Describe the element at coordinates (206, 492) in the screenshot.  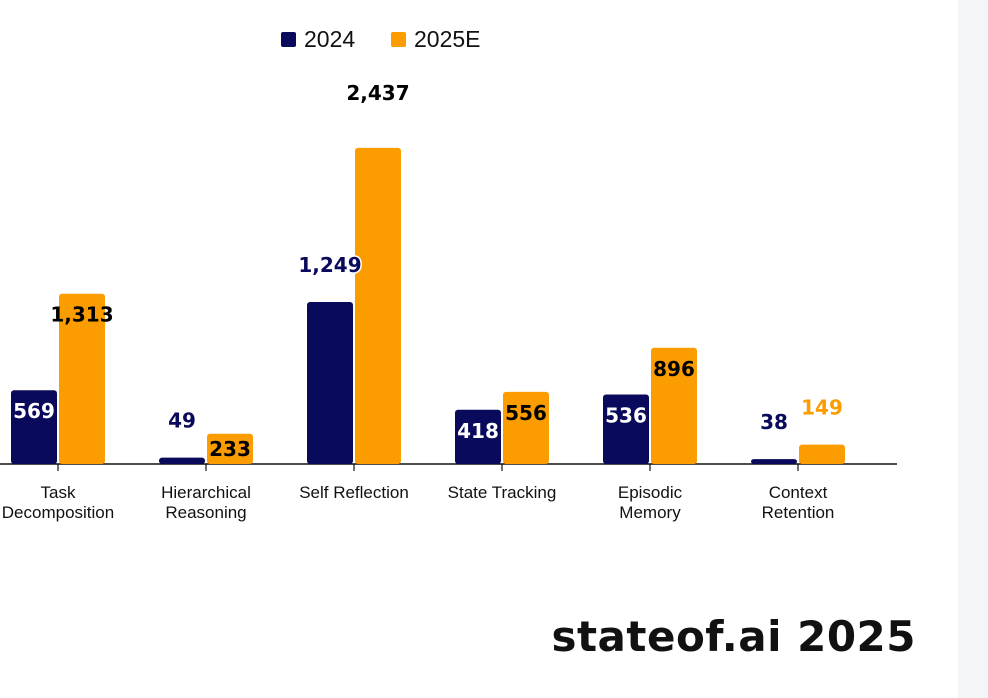
I see `category-label: Hierarchical` at that location.